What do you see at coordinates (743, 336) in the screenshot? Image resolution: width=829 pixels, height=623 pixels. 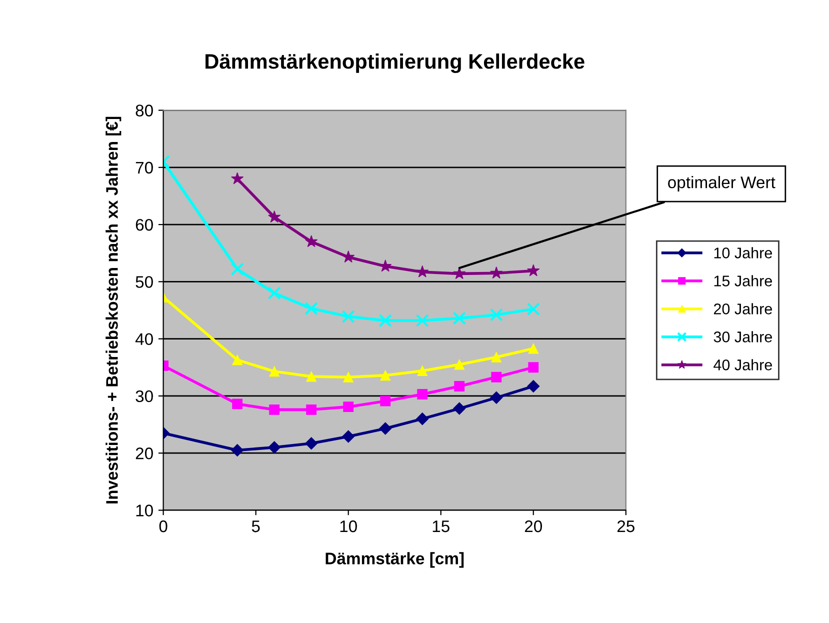 I see `legend-label: 30 Jahre` at bounding box center [743, 336].